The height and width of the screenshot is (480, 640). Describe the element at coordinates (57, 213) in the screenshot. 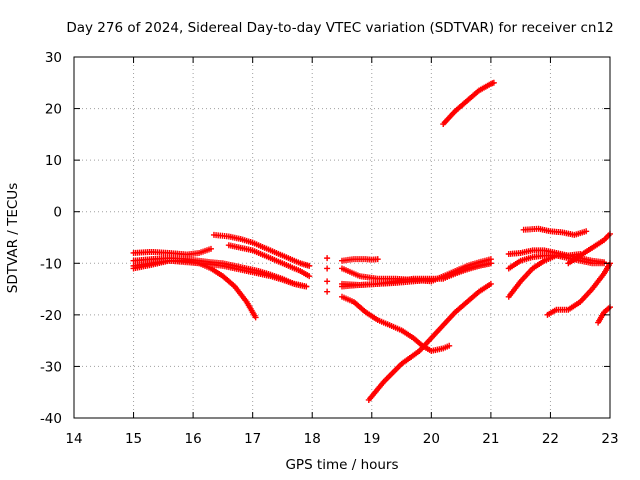

I see `y-tick-label: 0` at that location.